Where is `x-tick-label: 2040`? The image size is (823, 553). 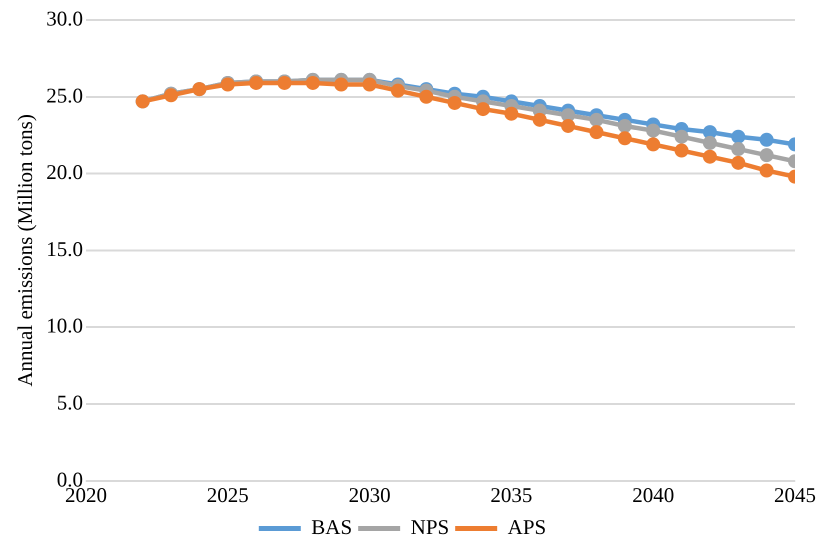 x-tick-label: 2040 is located at coordinates (653, 494).